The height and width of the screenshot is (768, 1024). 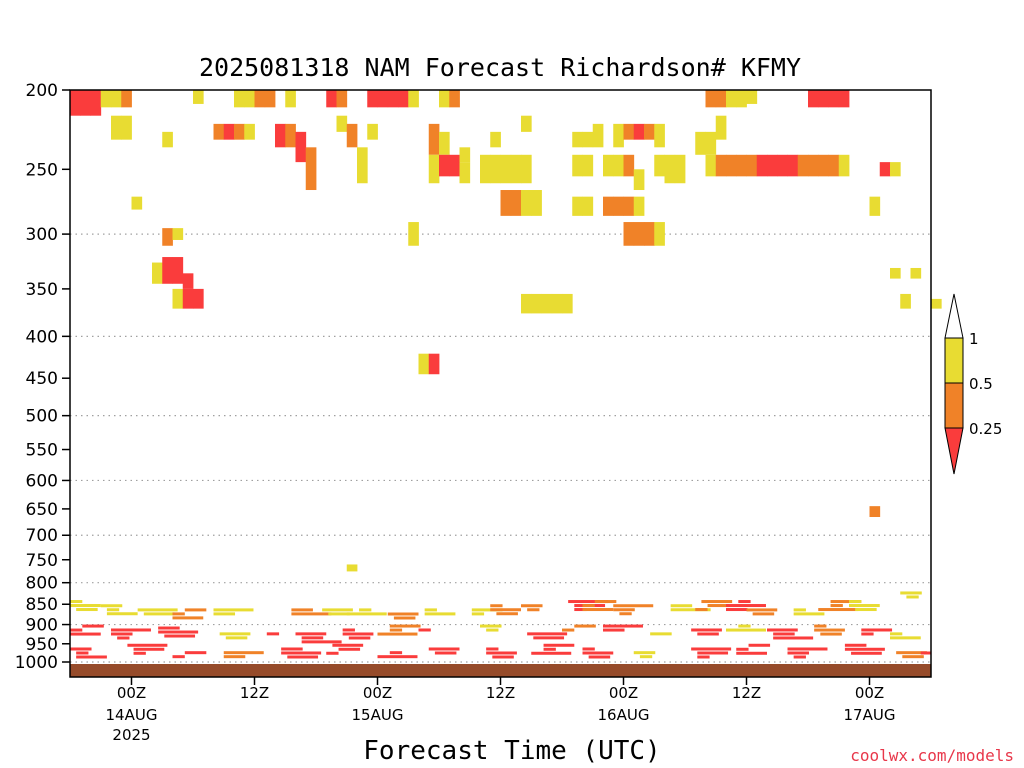 What do you see at coordinates (254, 693) in the screenshot?
I see `x-tick-label-1: 12Z` at bounding box center [254, 693].